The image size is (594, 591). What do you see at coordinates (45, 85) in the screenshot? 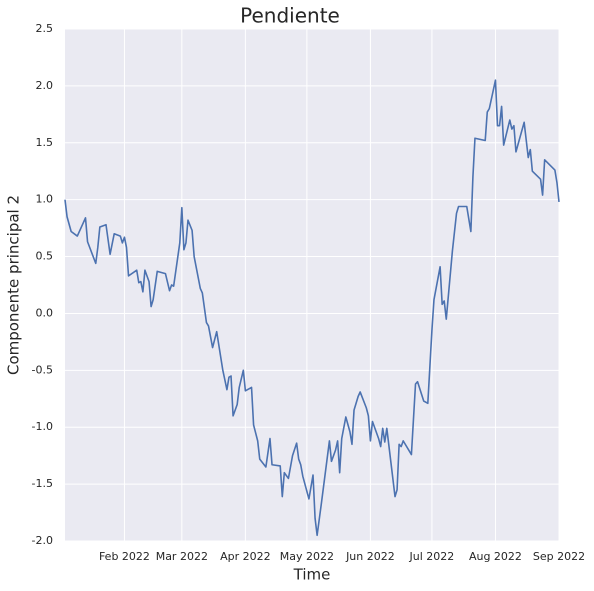
I see `y-tick-label: 2.0` at bounding box center [45, 85].